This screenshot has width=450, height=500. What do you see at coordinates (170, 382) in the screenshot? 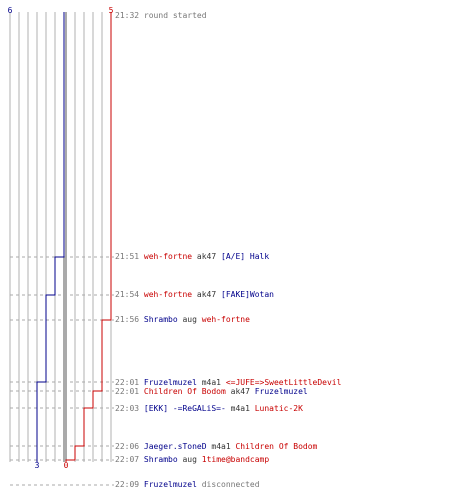
I see `killer-name: Fruzelmuzel` at bounding box center [170, 382].